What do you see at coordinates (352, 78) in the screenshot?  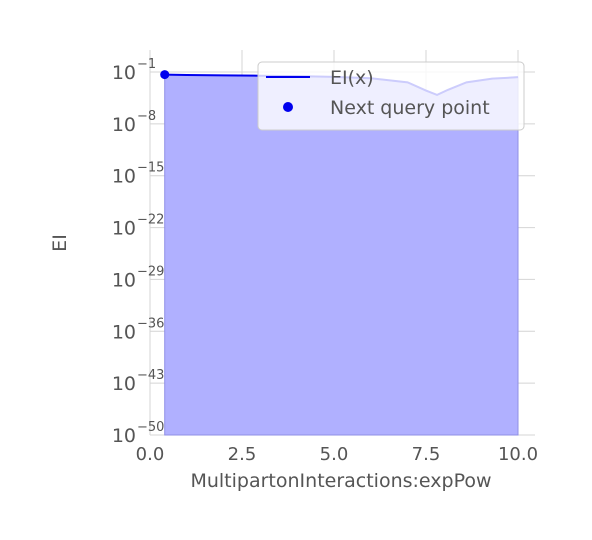 I see `legend-label-ei: EI(x)` at bounding box center [352, 78].